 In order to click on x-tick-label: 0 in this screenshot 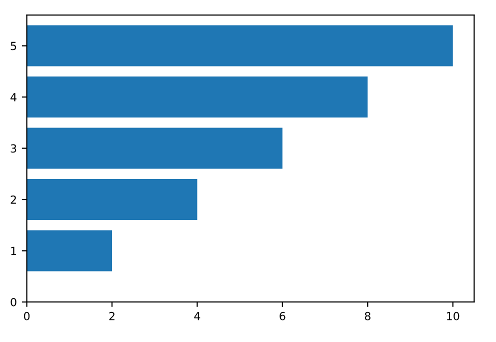, I will do `click(27, 316)`.